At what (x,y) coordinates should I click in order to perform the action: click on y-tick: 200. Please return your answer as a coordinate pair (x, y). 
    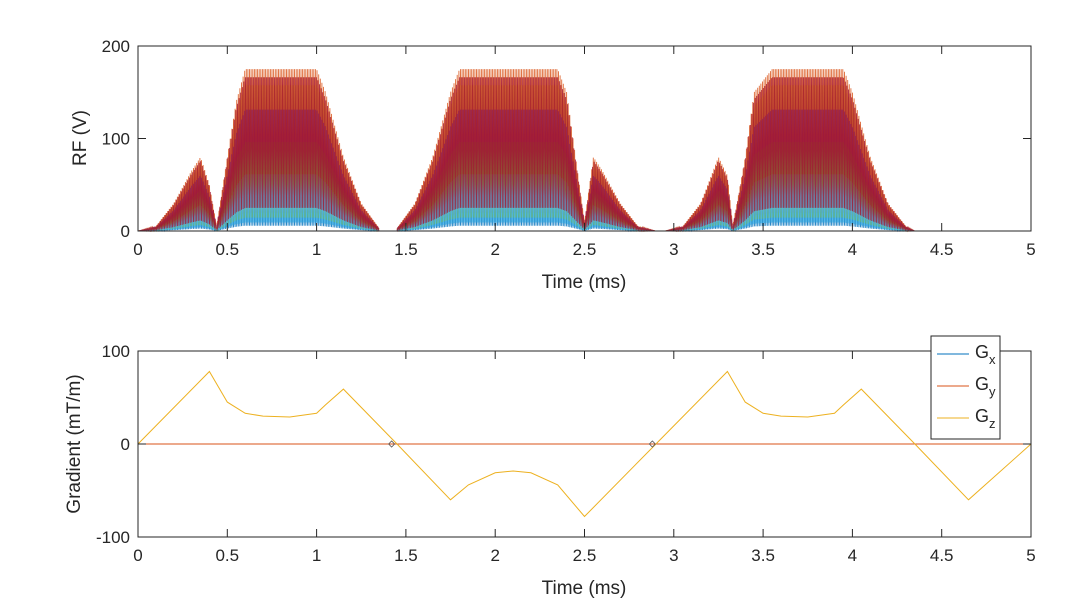
    Looking at the image, I should click on (566, 46).